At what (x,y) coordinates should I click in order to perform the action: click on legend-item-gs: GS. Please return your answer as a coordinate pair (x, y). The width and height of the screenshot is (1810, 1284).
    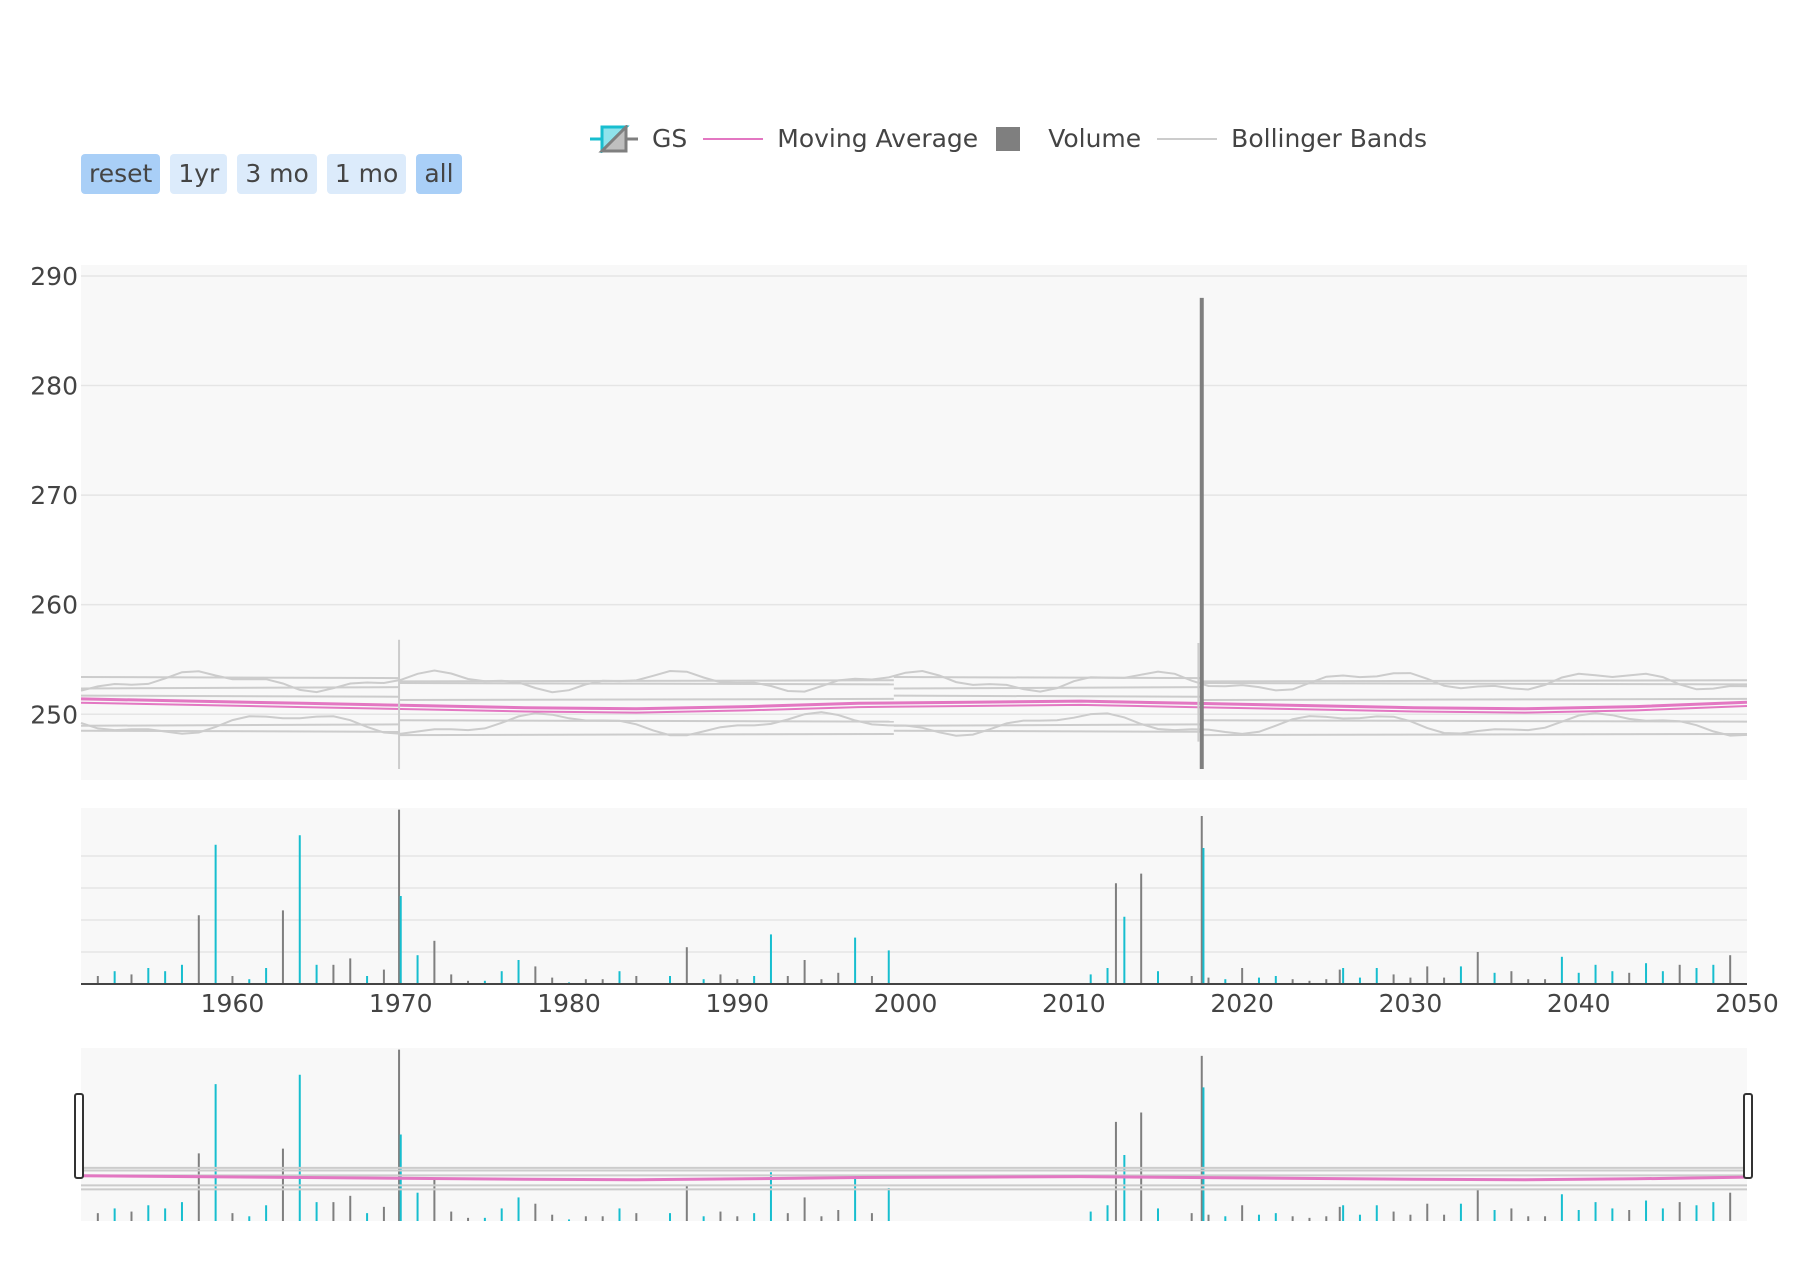
    Looking at the image, I should click on (638, 138).